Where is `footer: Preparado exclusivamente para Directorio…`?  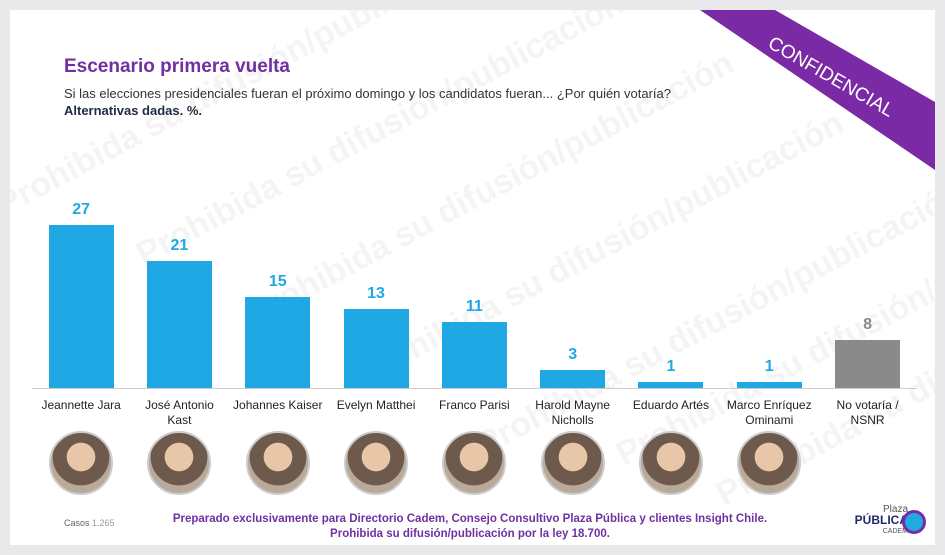 footer: Preparado exclusivamente para Directorio… is located at coordinates (470, 527).